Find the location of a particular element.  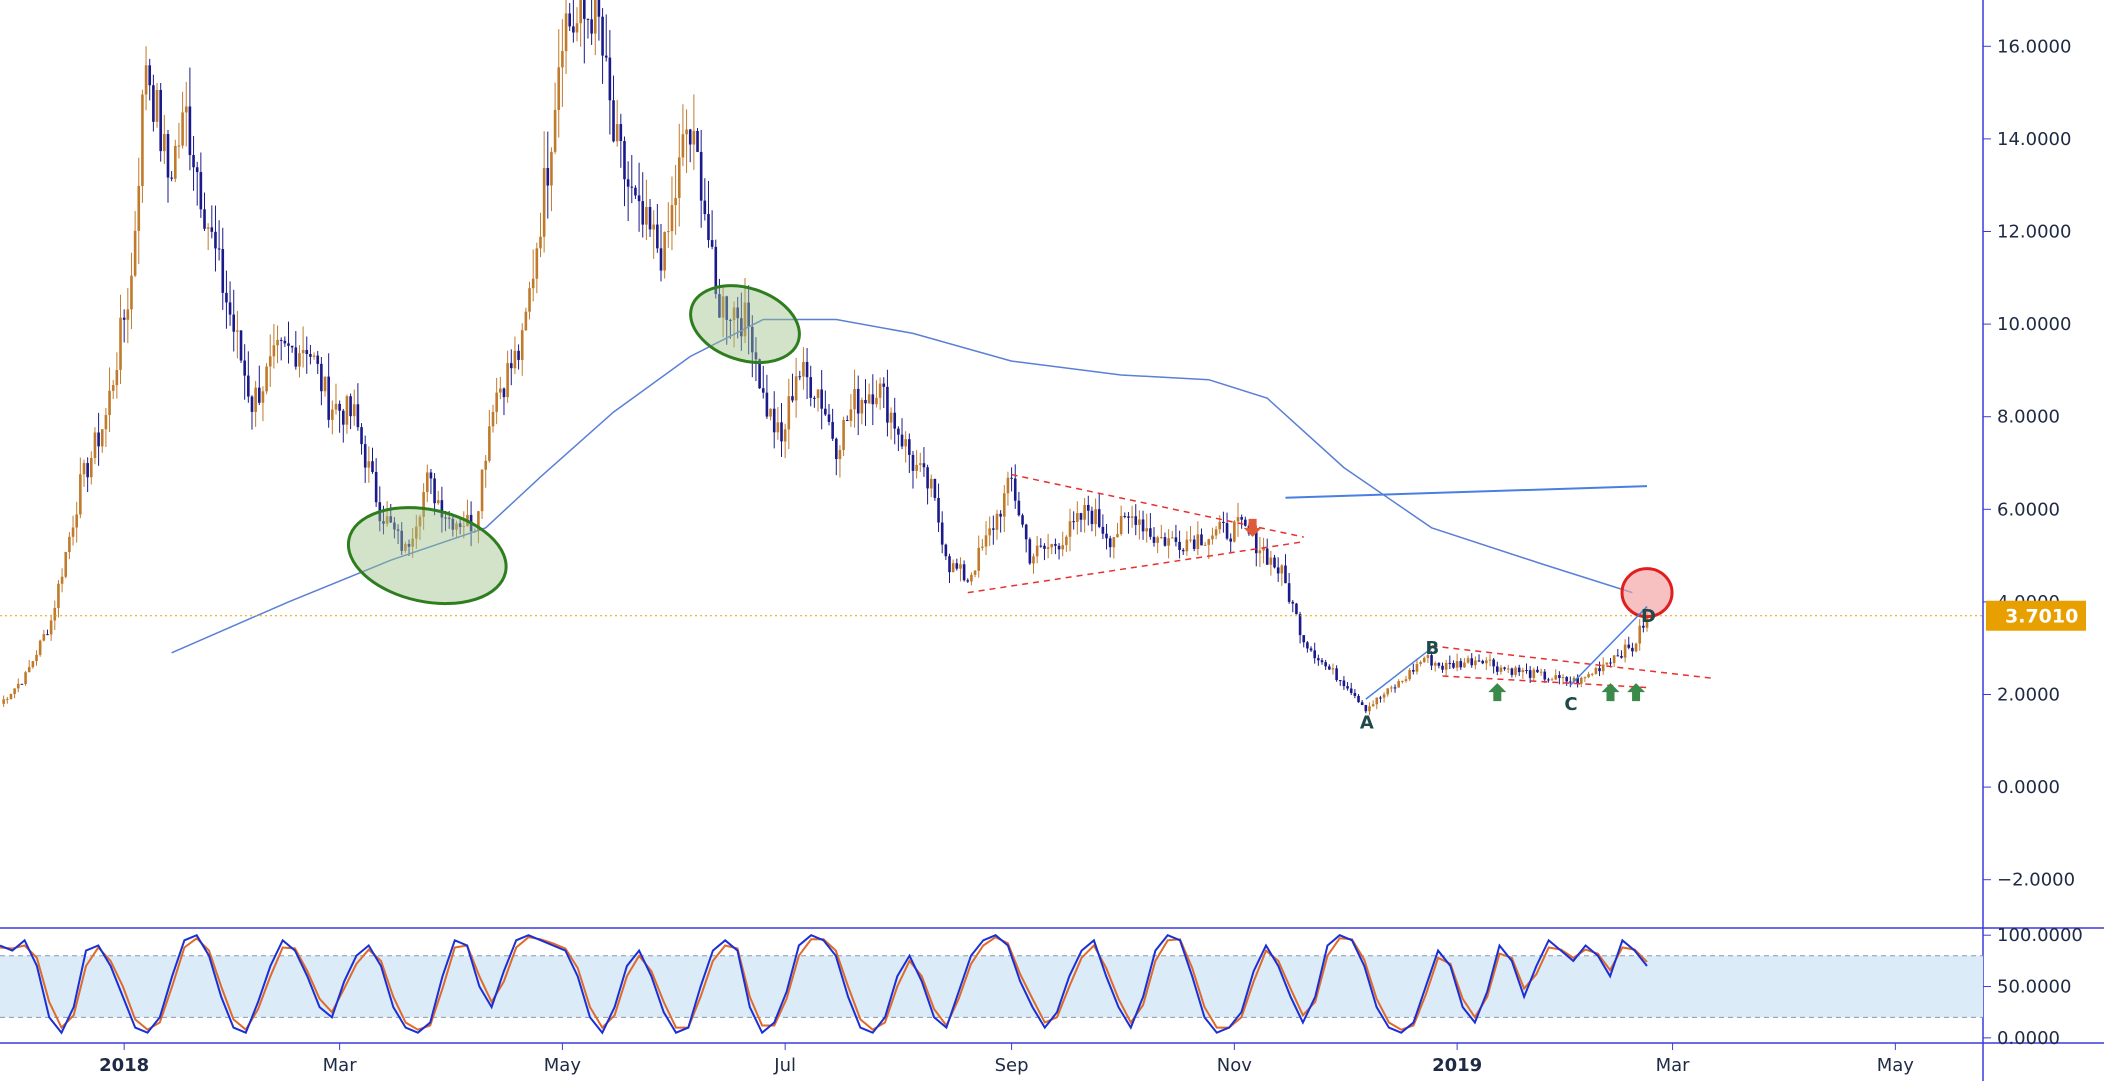

resistance-ray is located at coordinates (1466, 492).